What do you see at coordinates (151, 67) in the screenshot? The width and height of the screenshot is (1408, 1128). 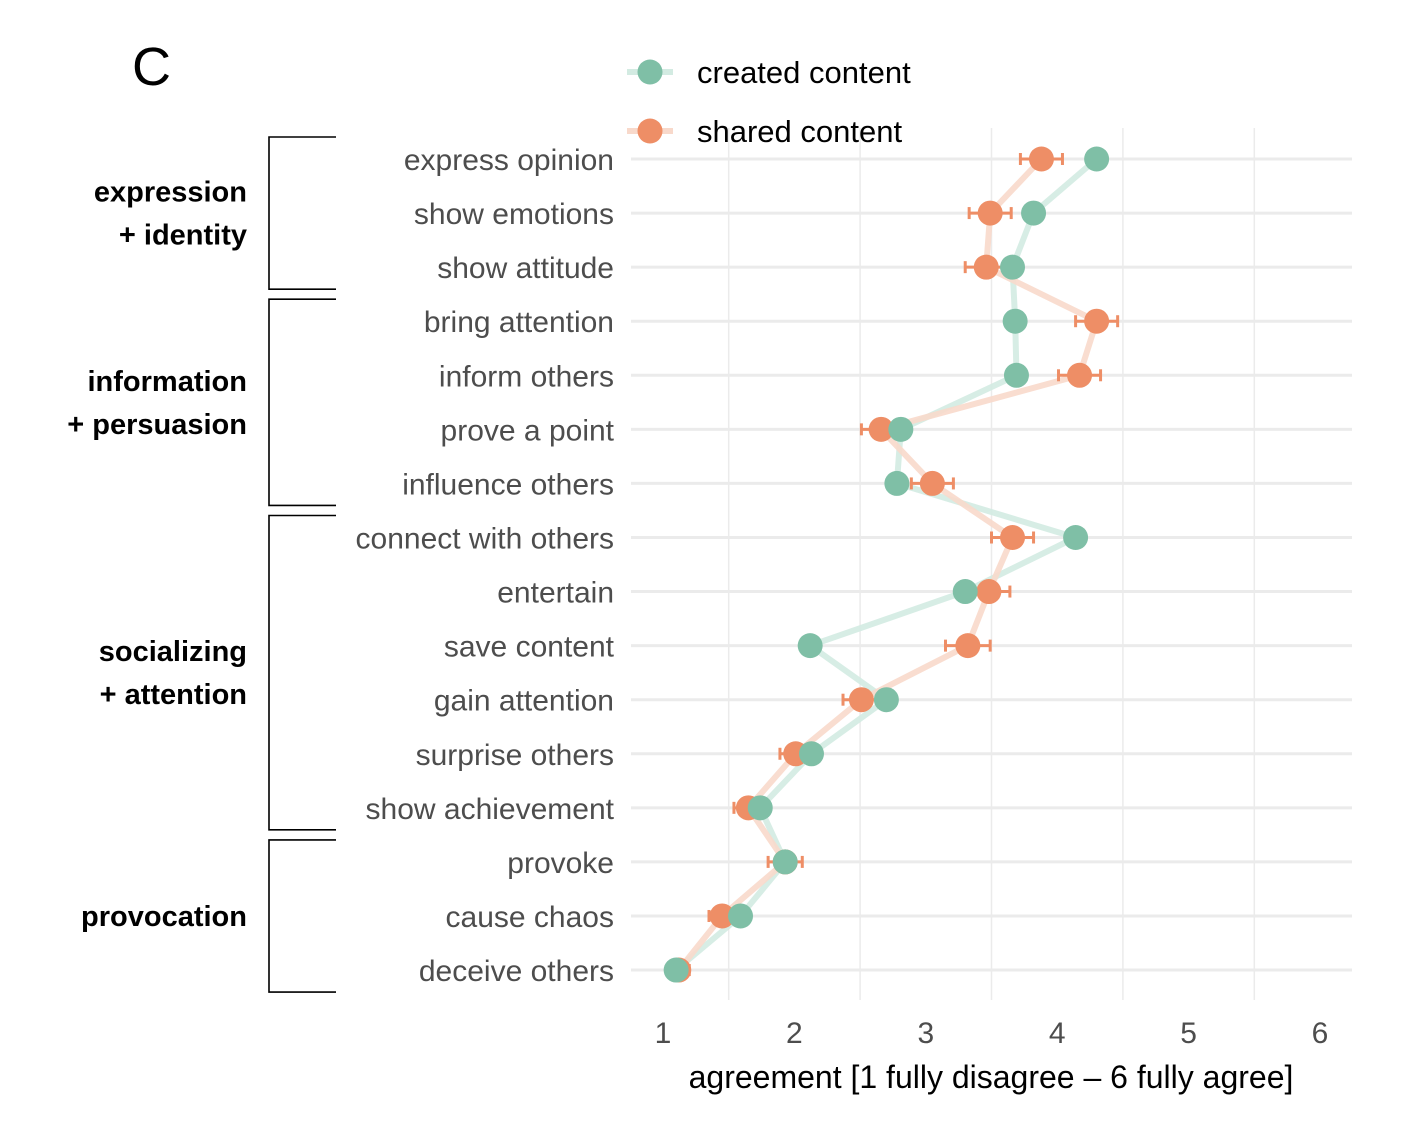 I see `panel-letter: C` at bounding box center [151, 67].